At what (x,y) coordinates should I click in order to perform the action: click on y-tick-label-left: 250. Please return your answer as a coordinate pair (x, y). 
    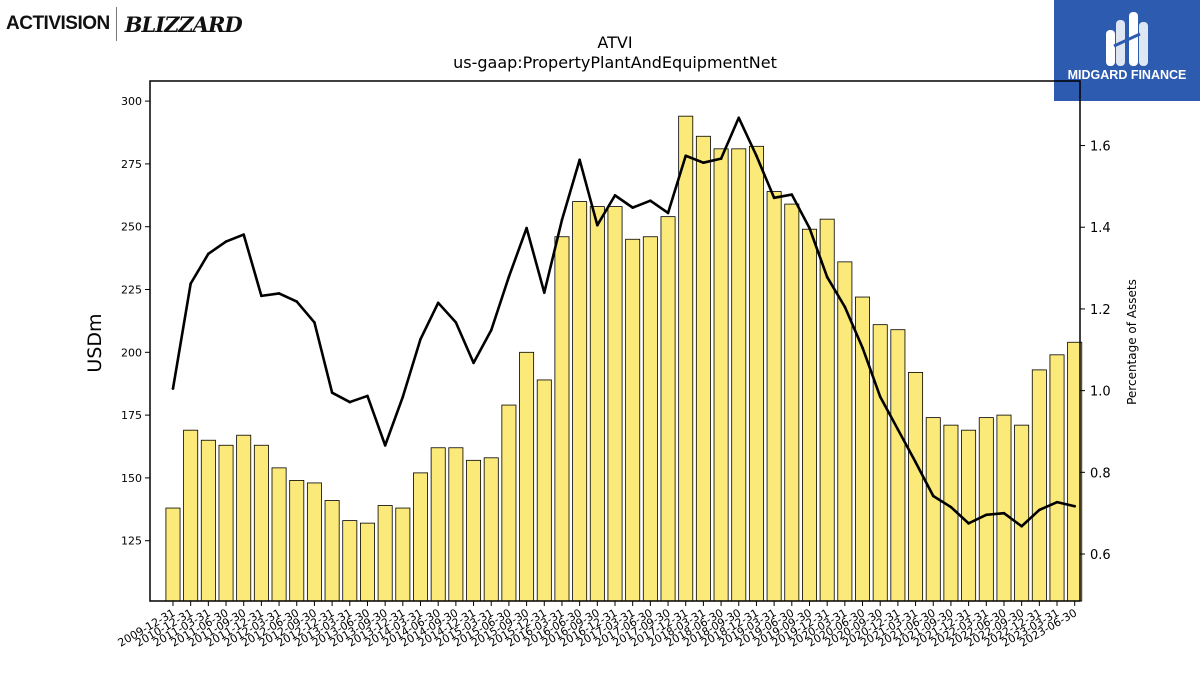
    Looking at the image, I should click on (131, 227).